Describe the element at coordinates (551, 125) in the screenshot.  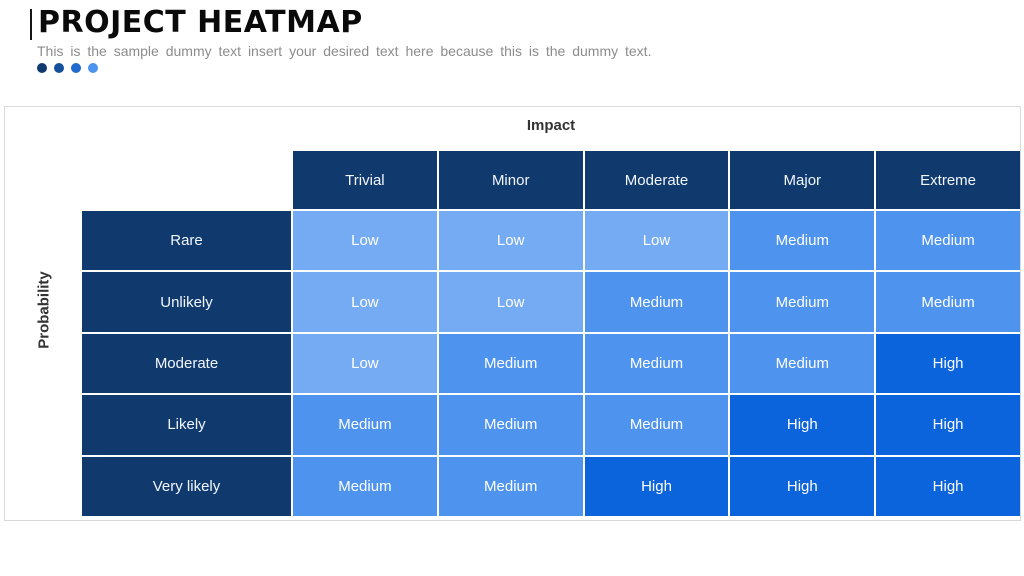
I see `impact-axis-label: Impact` at that location.